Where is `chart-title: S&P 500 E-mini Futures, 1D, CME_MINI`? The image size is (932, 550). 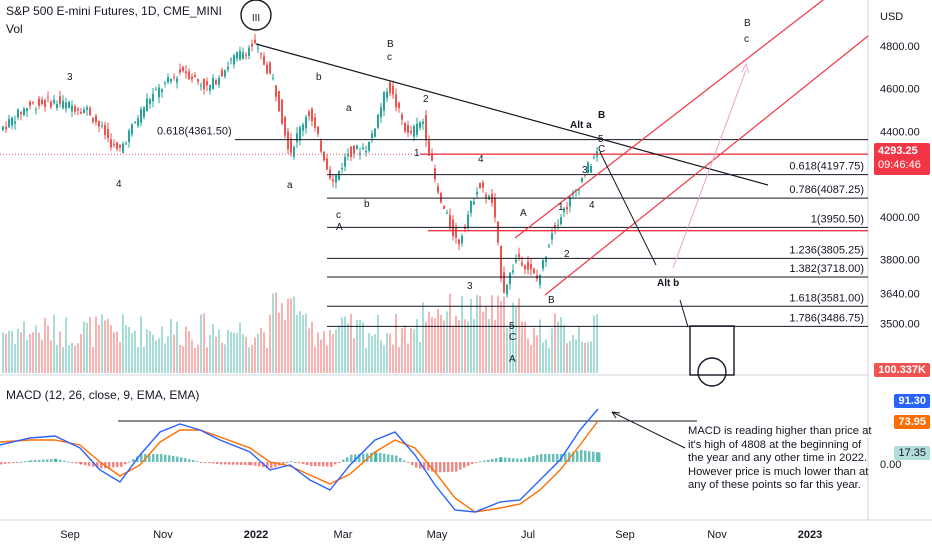
chart-title: S&P 500 E-mini Futures, 1D, CME_MINI is located at coordinates (114, 11).